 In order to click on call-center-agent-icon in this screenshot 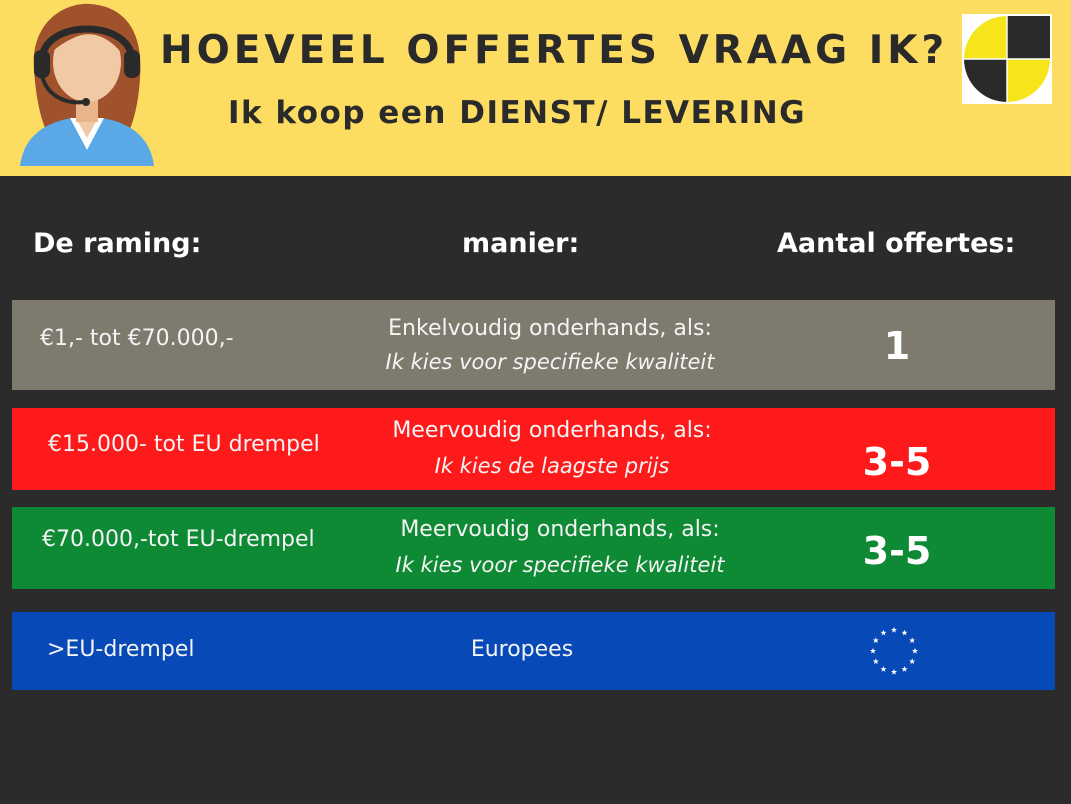, I will do `click(87, 84)`.